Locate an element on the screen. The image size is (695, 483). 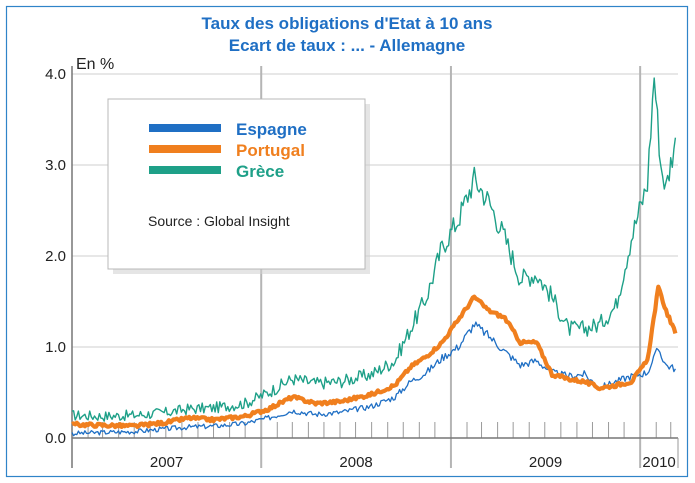
legend-label: Grèce is located at coordinates (260, 171).